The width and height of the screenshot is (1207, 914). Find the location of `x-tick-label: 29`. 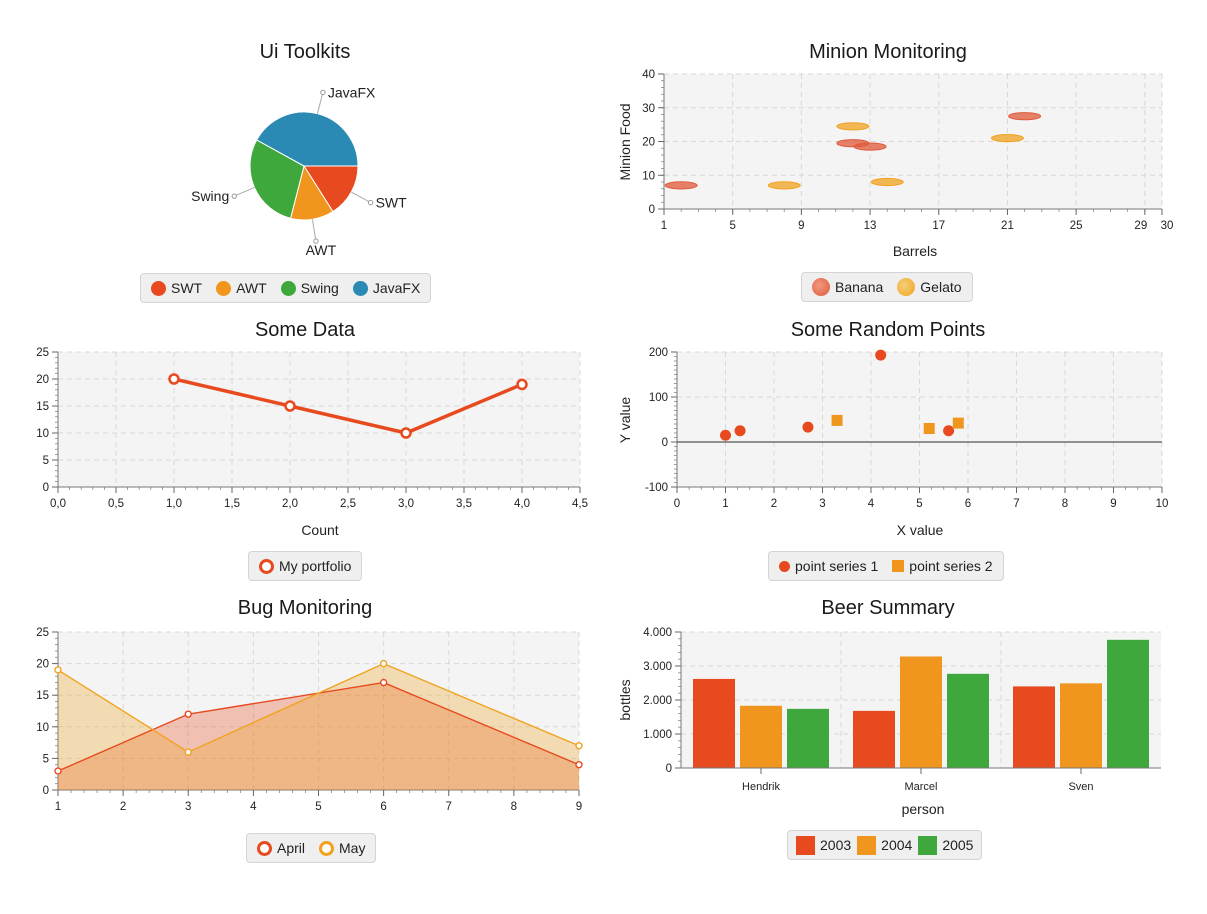

x-tick-label: 29 is located at coordinates (1140, 226).